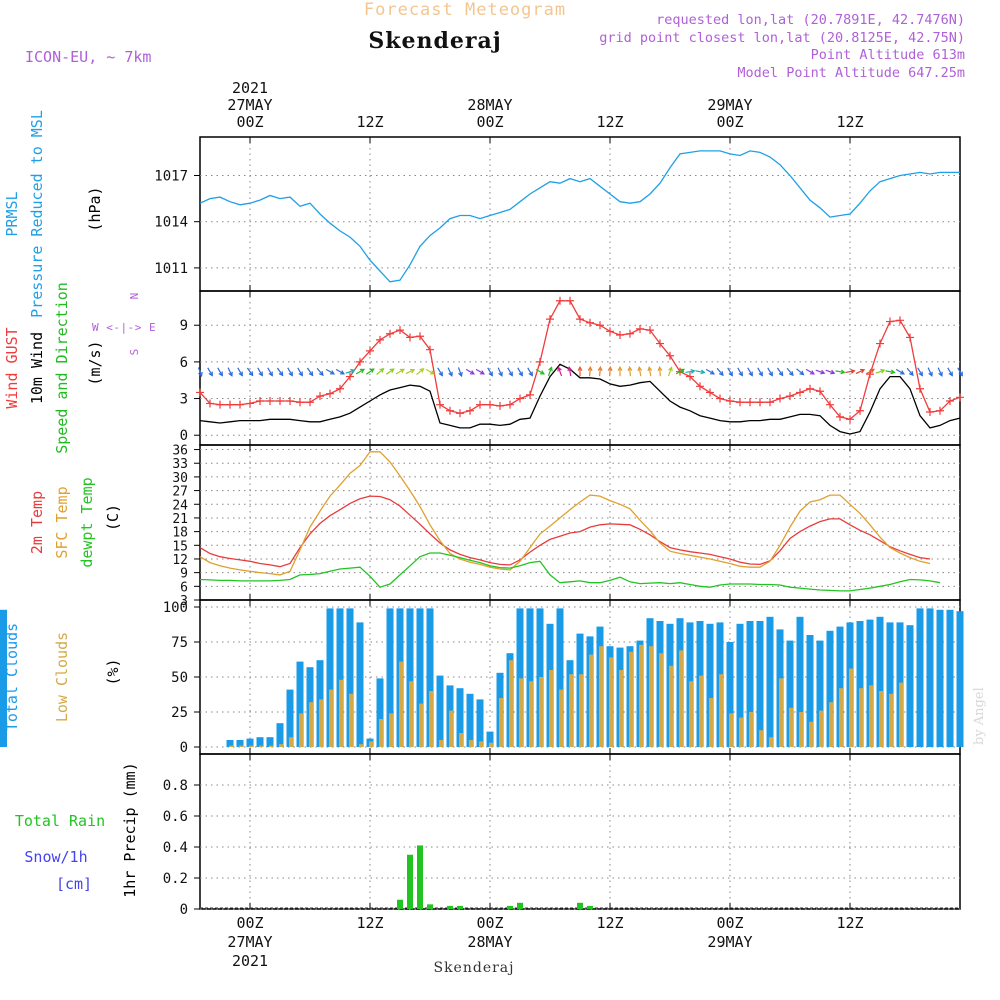 Image resolution: width=1000 pixels, height=1000 pixels. I want to click on time-label-bottom: 00Z, so click(489, 923).